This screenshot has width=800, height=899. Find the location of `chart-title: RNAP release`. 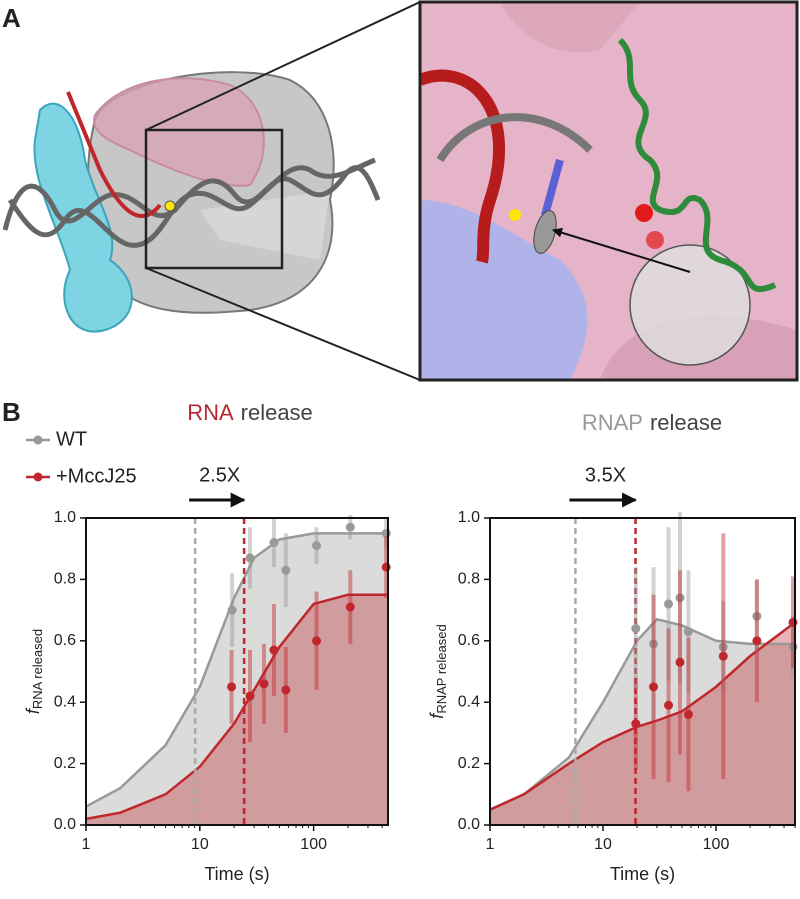

chart-title: RNAP release is located at coordinates (652, 422).